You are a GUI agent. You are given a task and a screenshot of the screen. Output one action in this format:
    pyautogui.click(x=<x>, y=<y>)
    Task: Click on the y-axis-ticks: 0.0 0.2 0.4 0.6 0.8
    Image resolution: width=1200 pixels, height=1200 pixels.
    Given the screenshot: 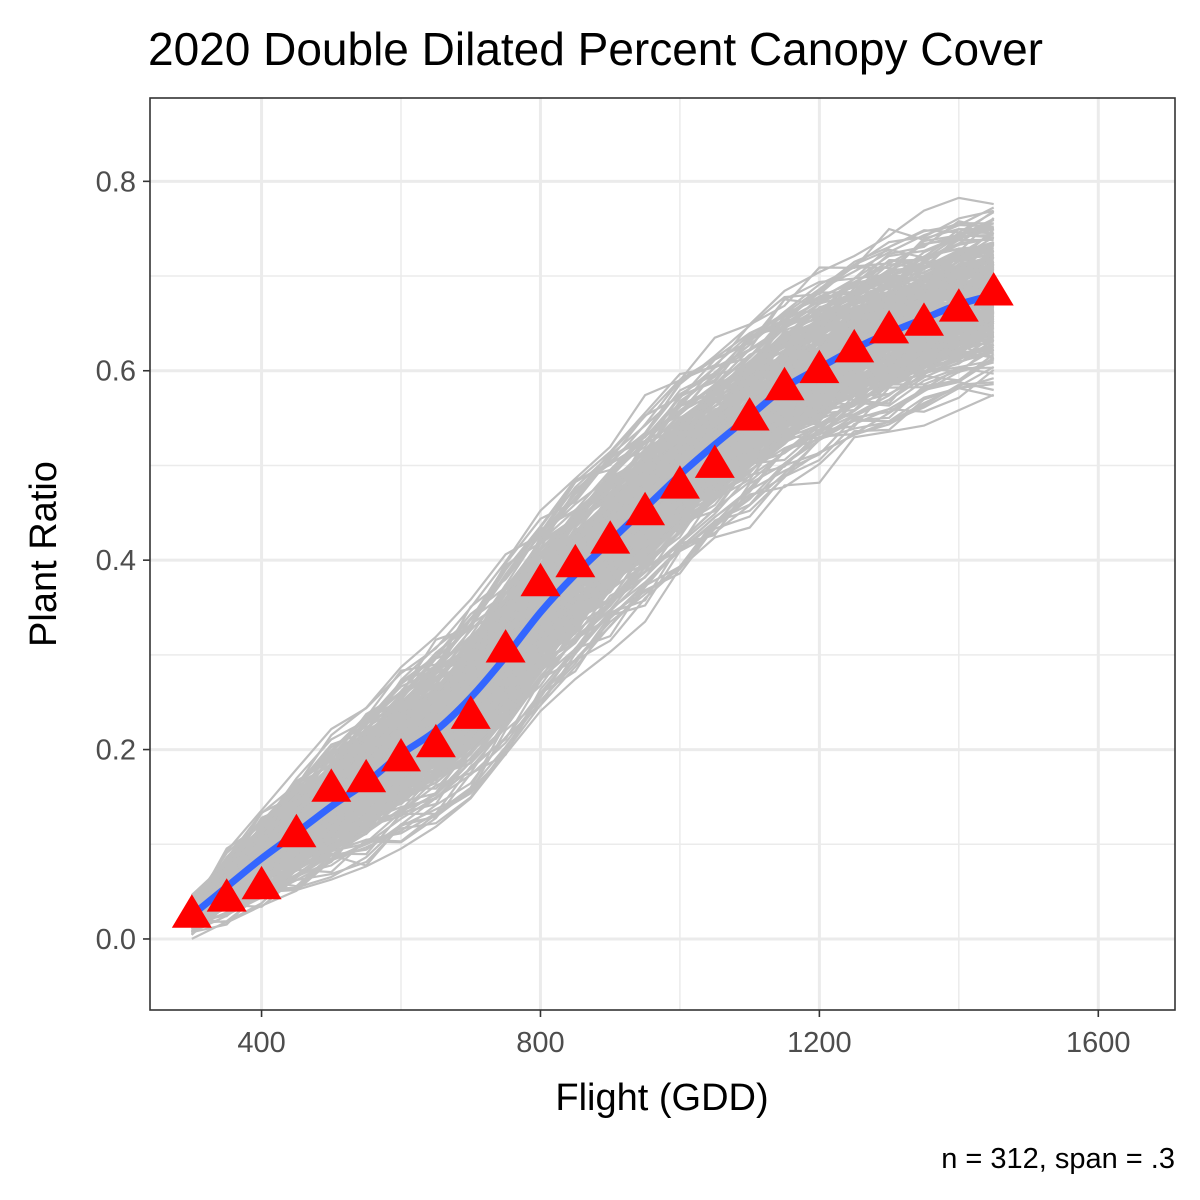 What is the action you would take?
    pyautogui.click(x=123, y=561)
    